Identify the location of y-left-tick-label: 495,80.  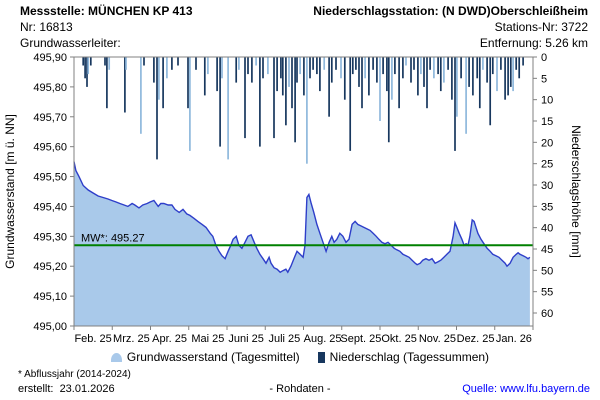
(50, 88).